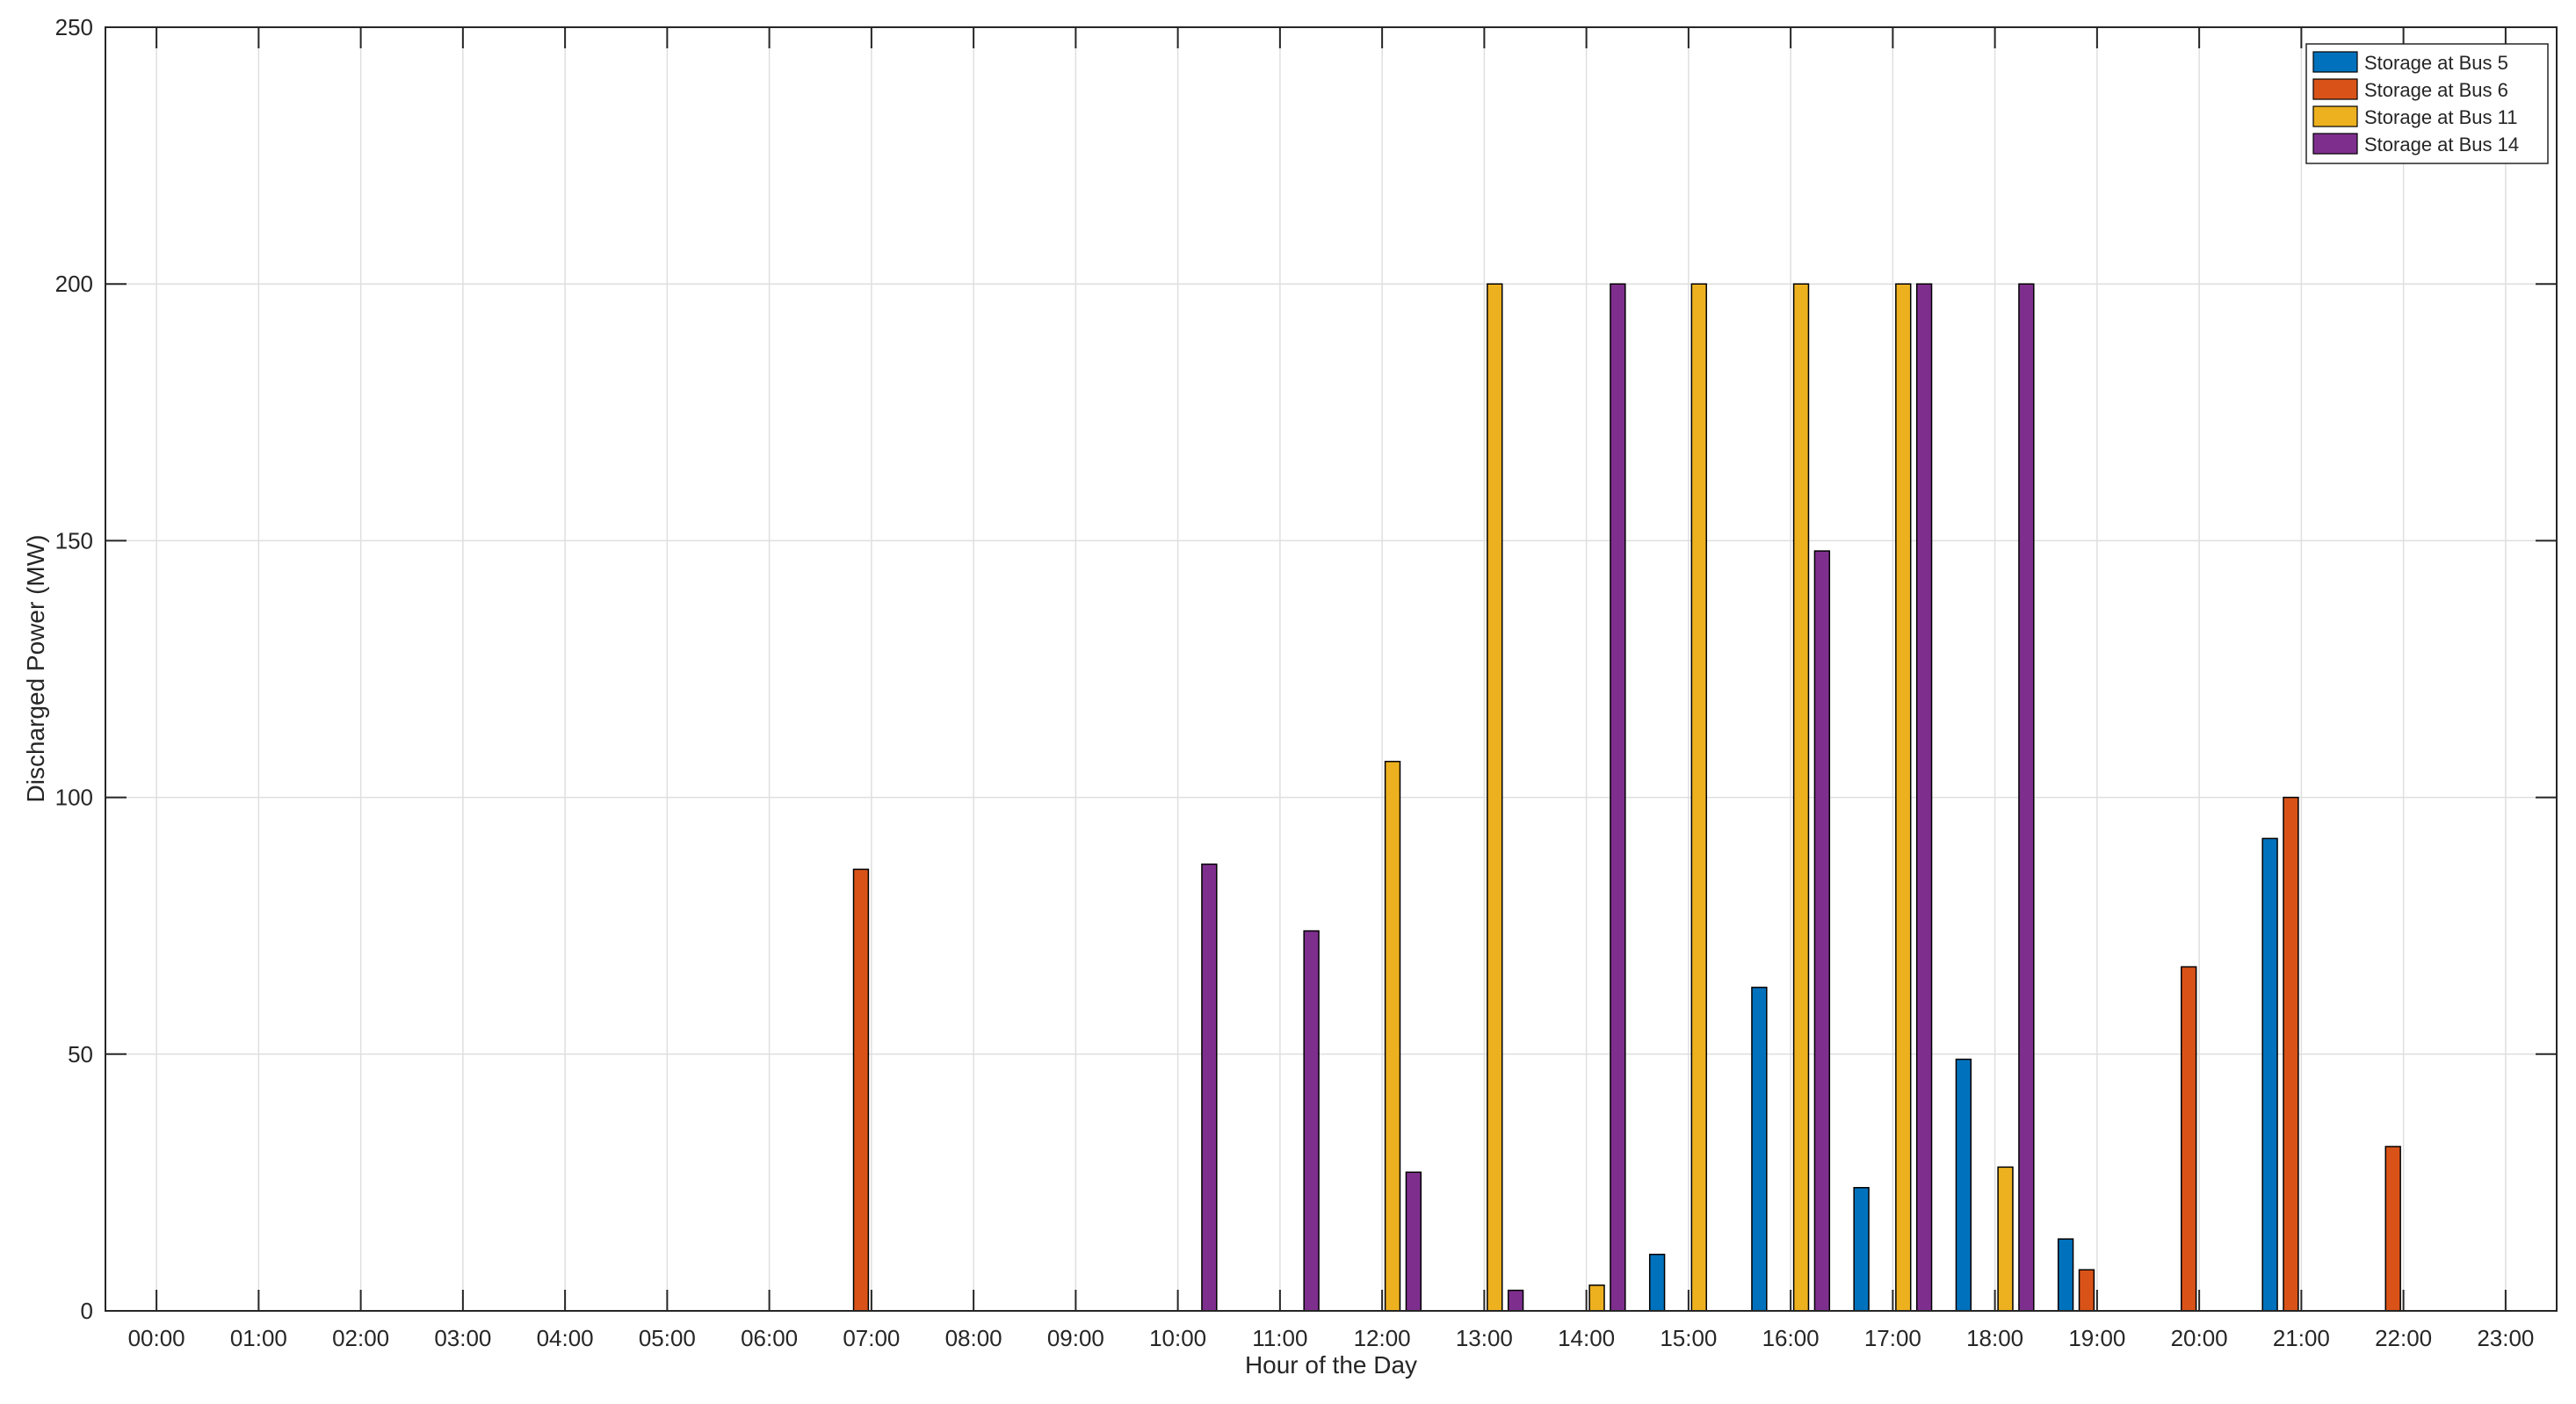  Describe the element at coordinates (667, 1338) in the screenshot. I see `x-tick-label: 05:00` at that location.